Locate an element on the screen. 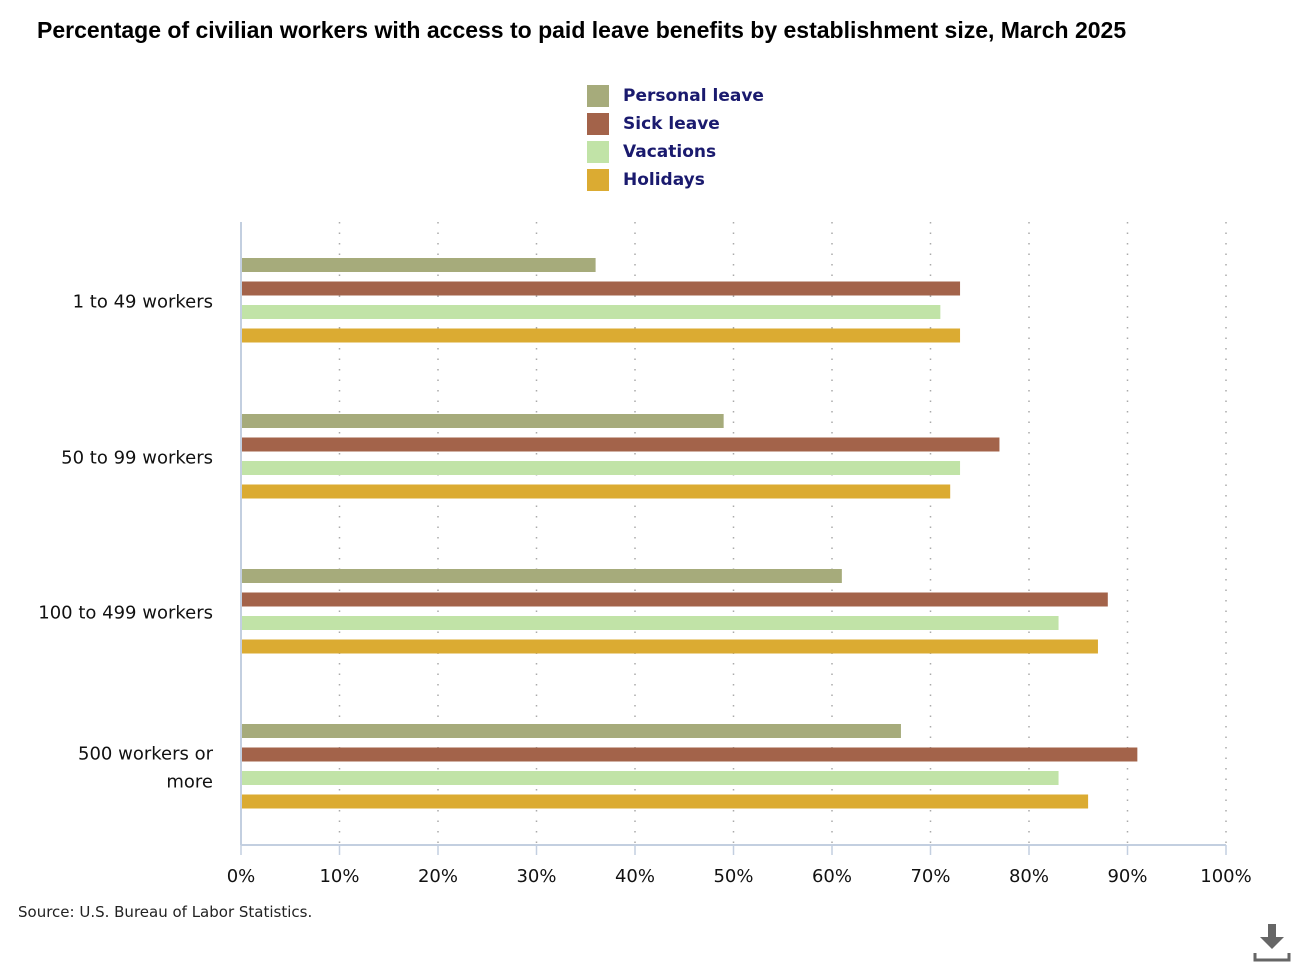 This screenshot has width=1300, height=975. legend-swatch-sick-leave is located at coordinates (598, 124).